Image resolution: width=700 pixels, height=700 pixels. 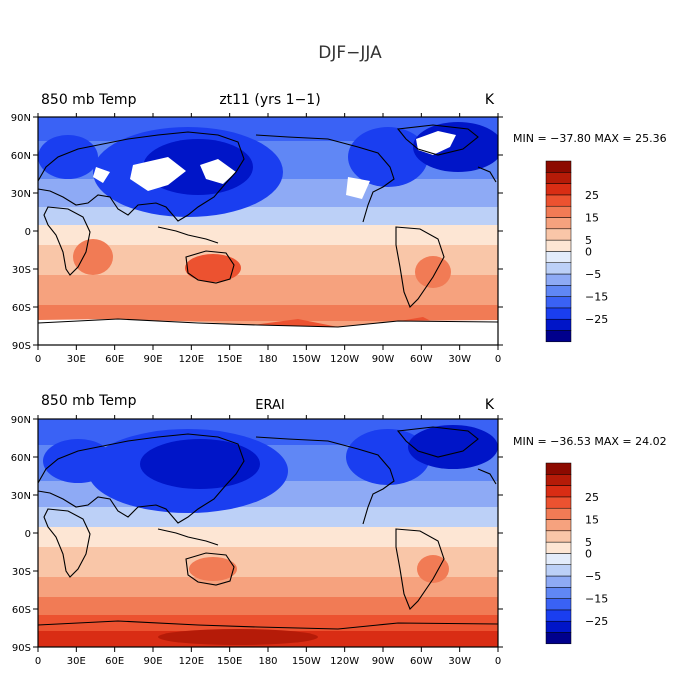 I want to click on lon-tick-label: 90E, so click(x=152, y=359).